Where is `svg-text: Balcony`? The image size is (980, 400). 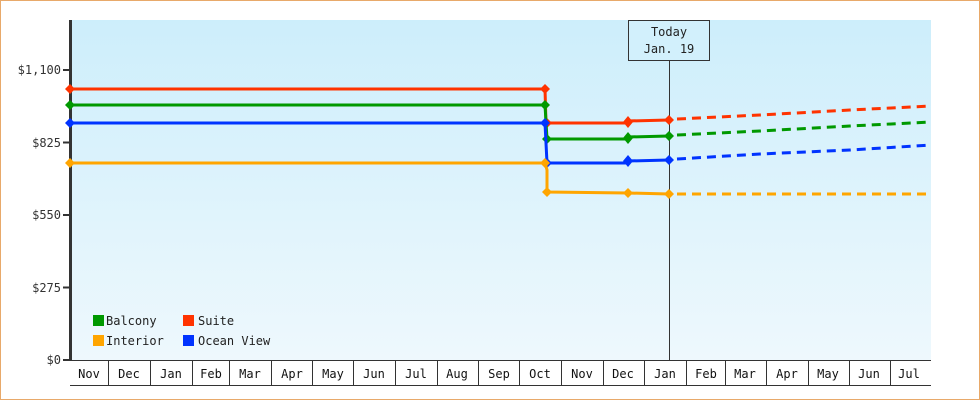
svg-text: Balcony is located at coordinates (131, 321).